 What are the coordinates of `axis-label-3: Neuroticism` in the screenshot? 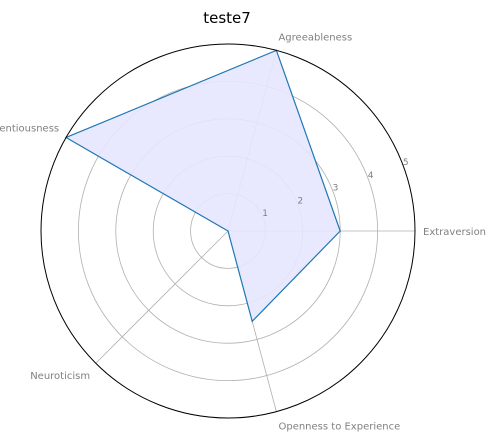 It's located at (60, 376).